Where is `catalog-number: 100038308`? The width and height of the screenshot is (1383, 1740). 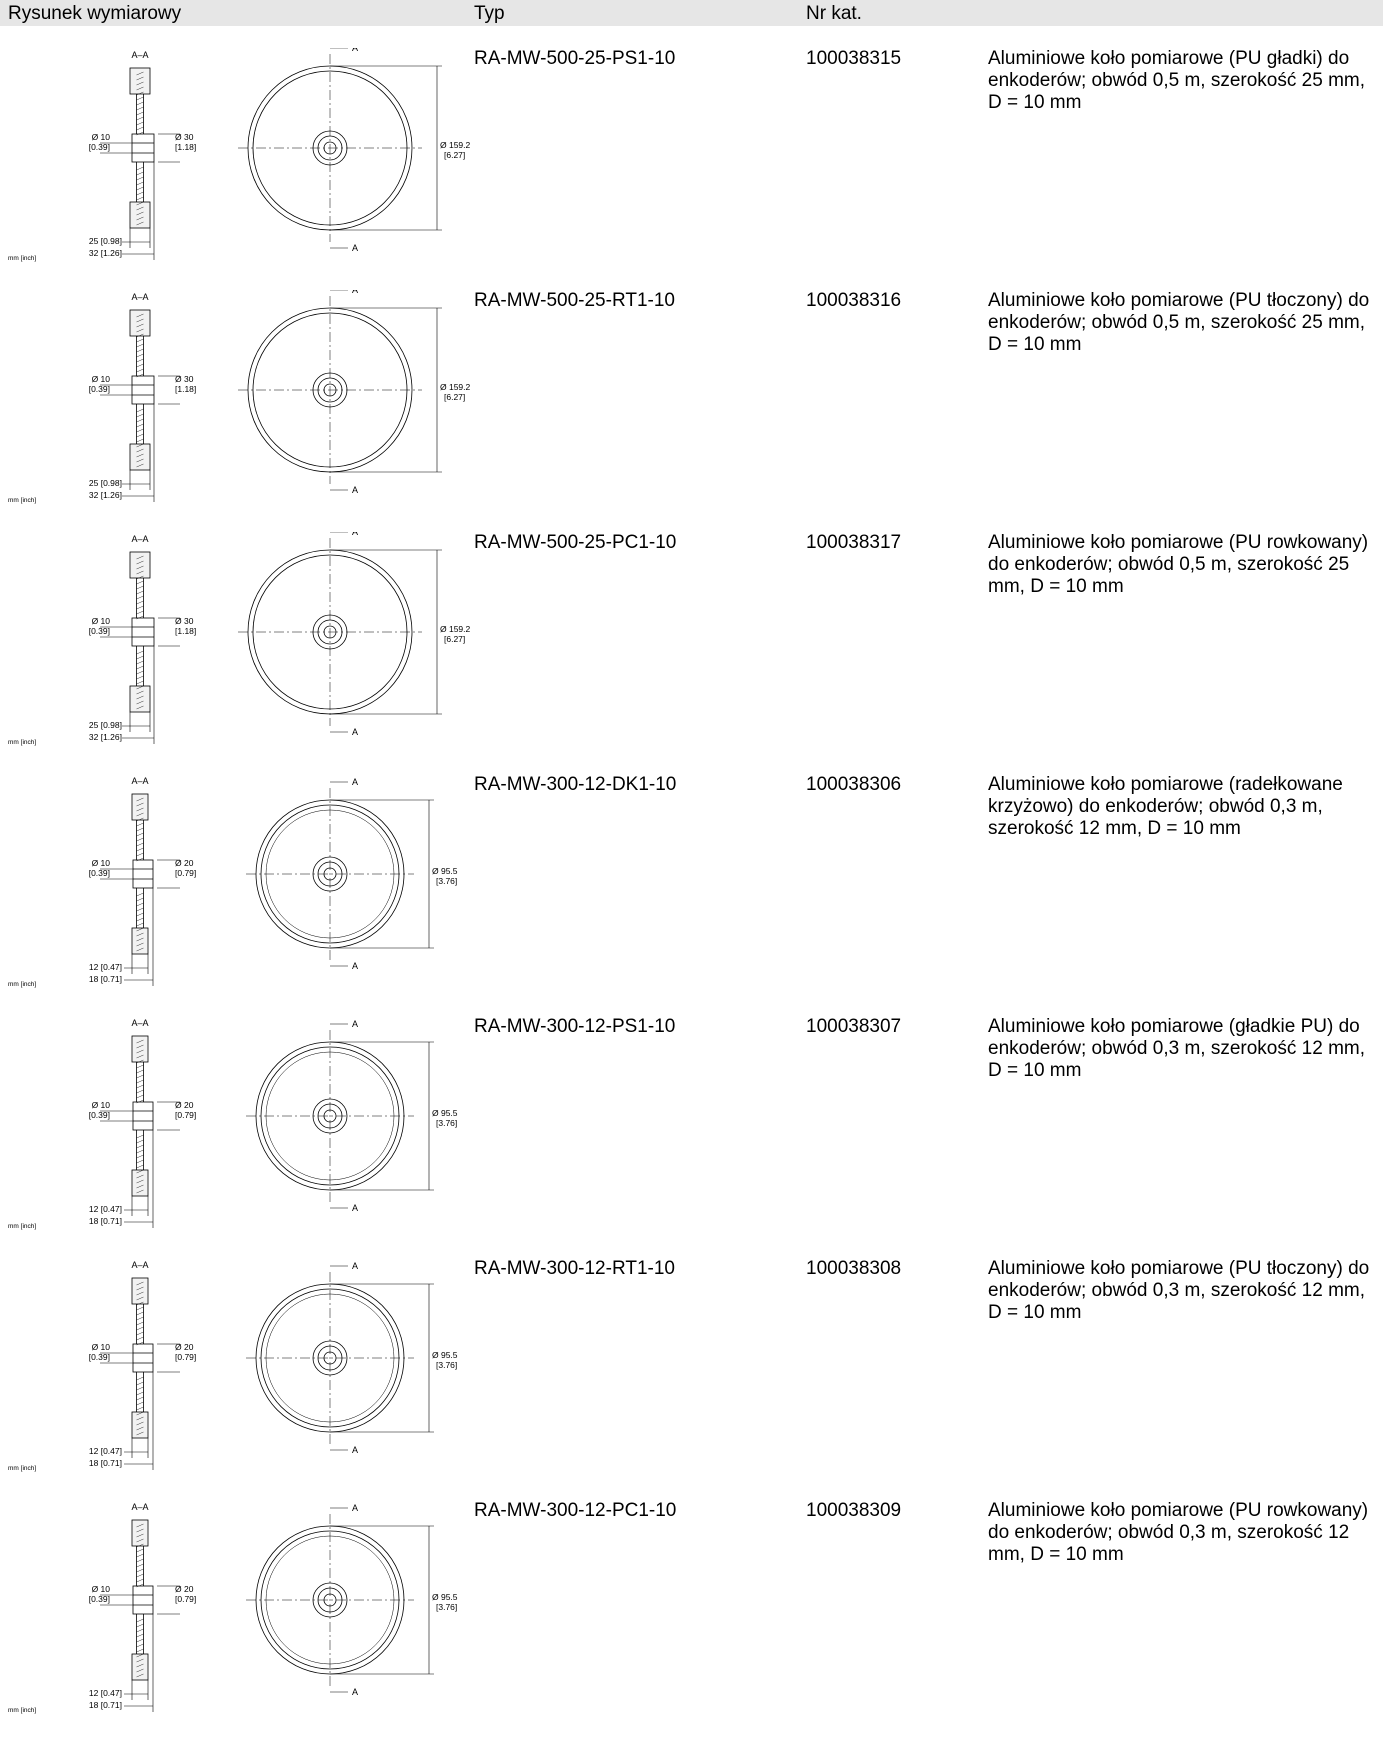 catalog-number: 100038308 is located at coordinates (854, 1268).